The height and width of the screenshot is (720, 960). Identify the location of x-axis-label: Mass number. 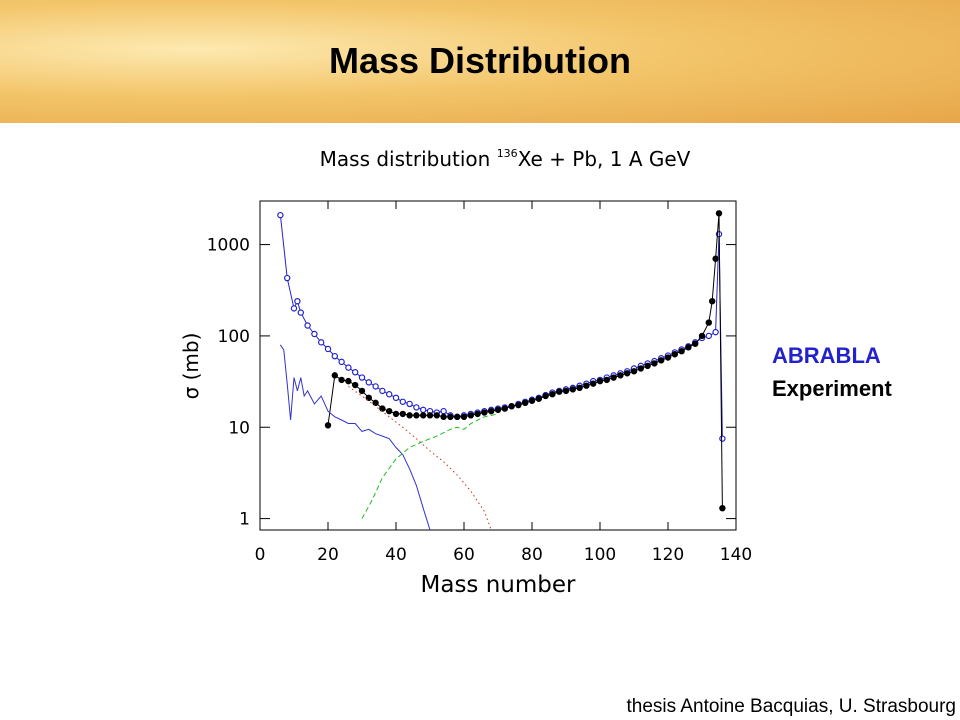
(499, 585).